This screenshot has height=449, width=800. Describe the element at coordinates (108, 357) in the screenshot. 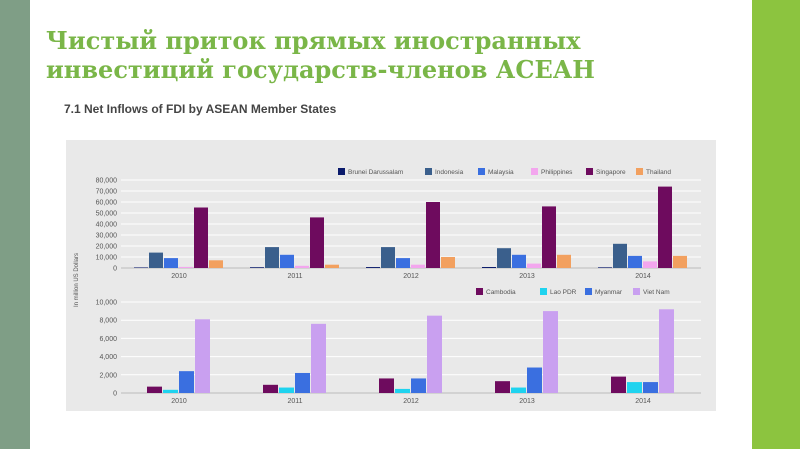

I see `y-tick-label: 4,000` at that location.